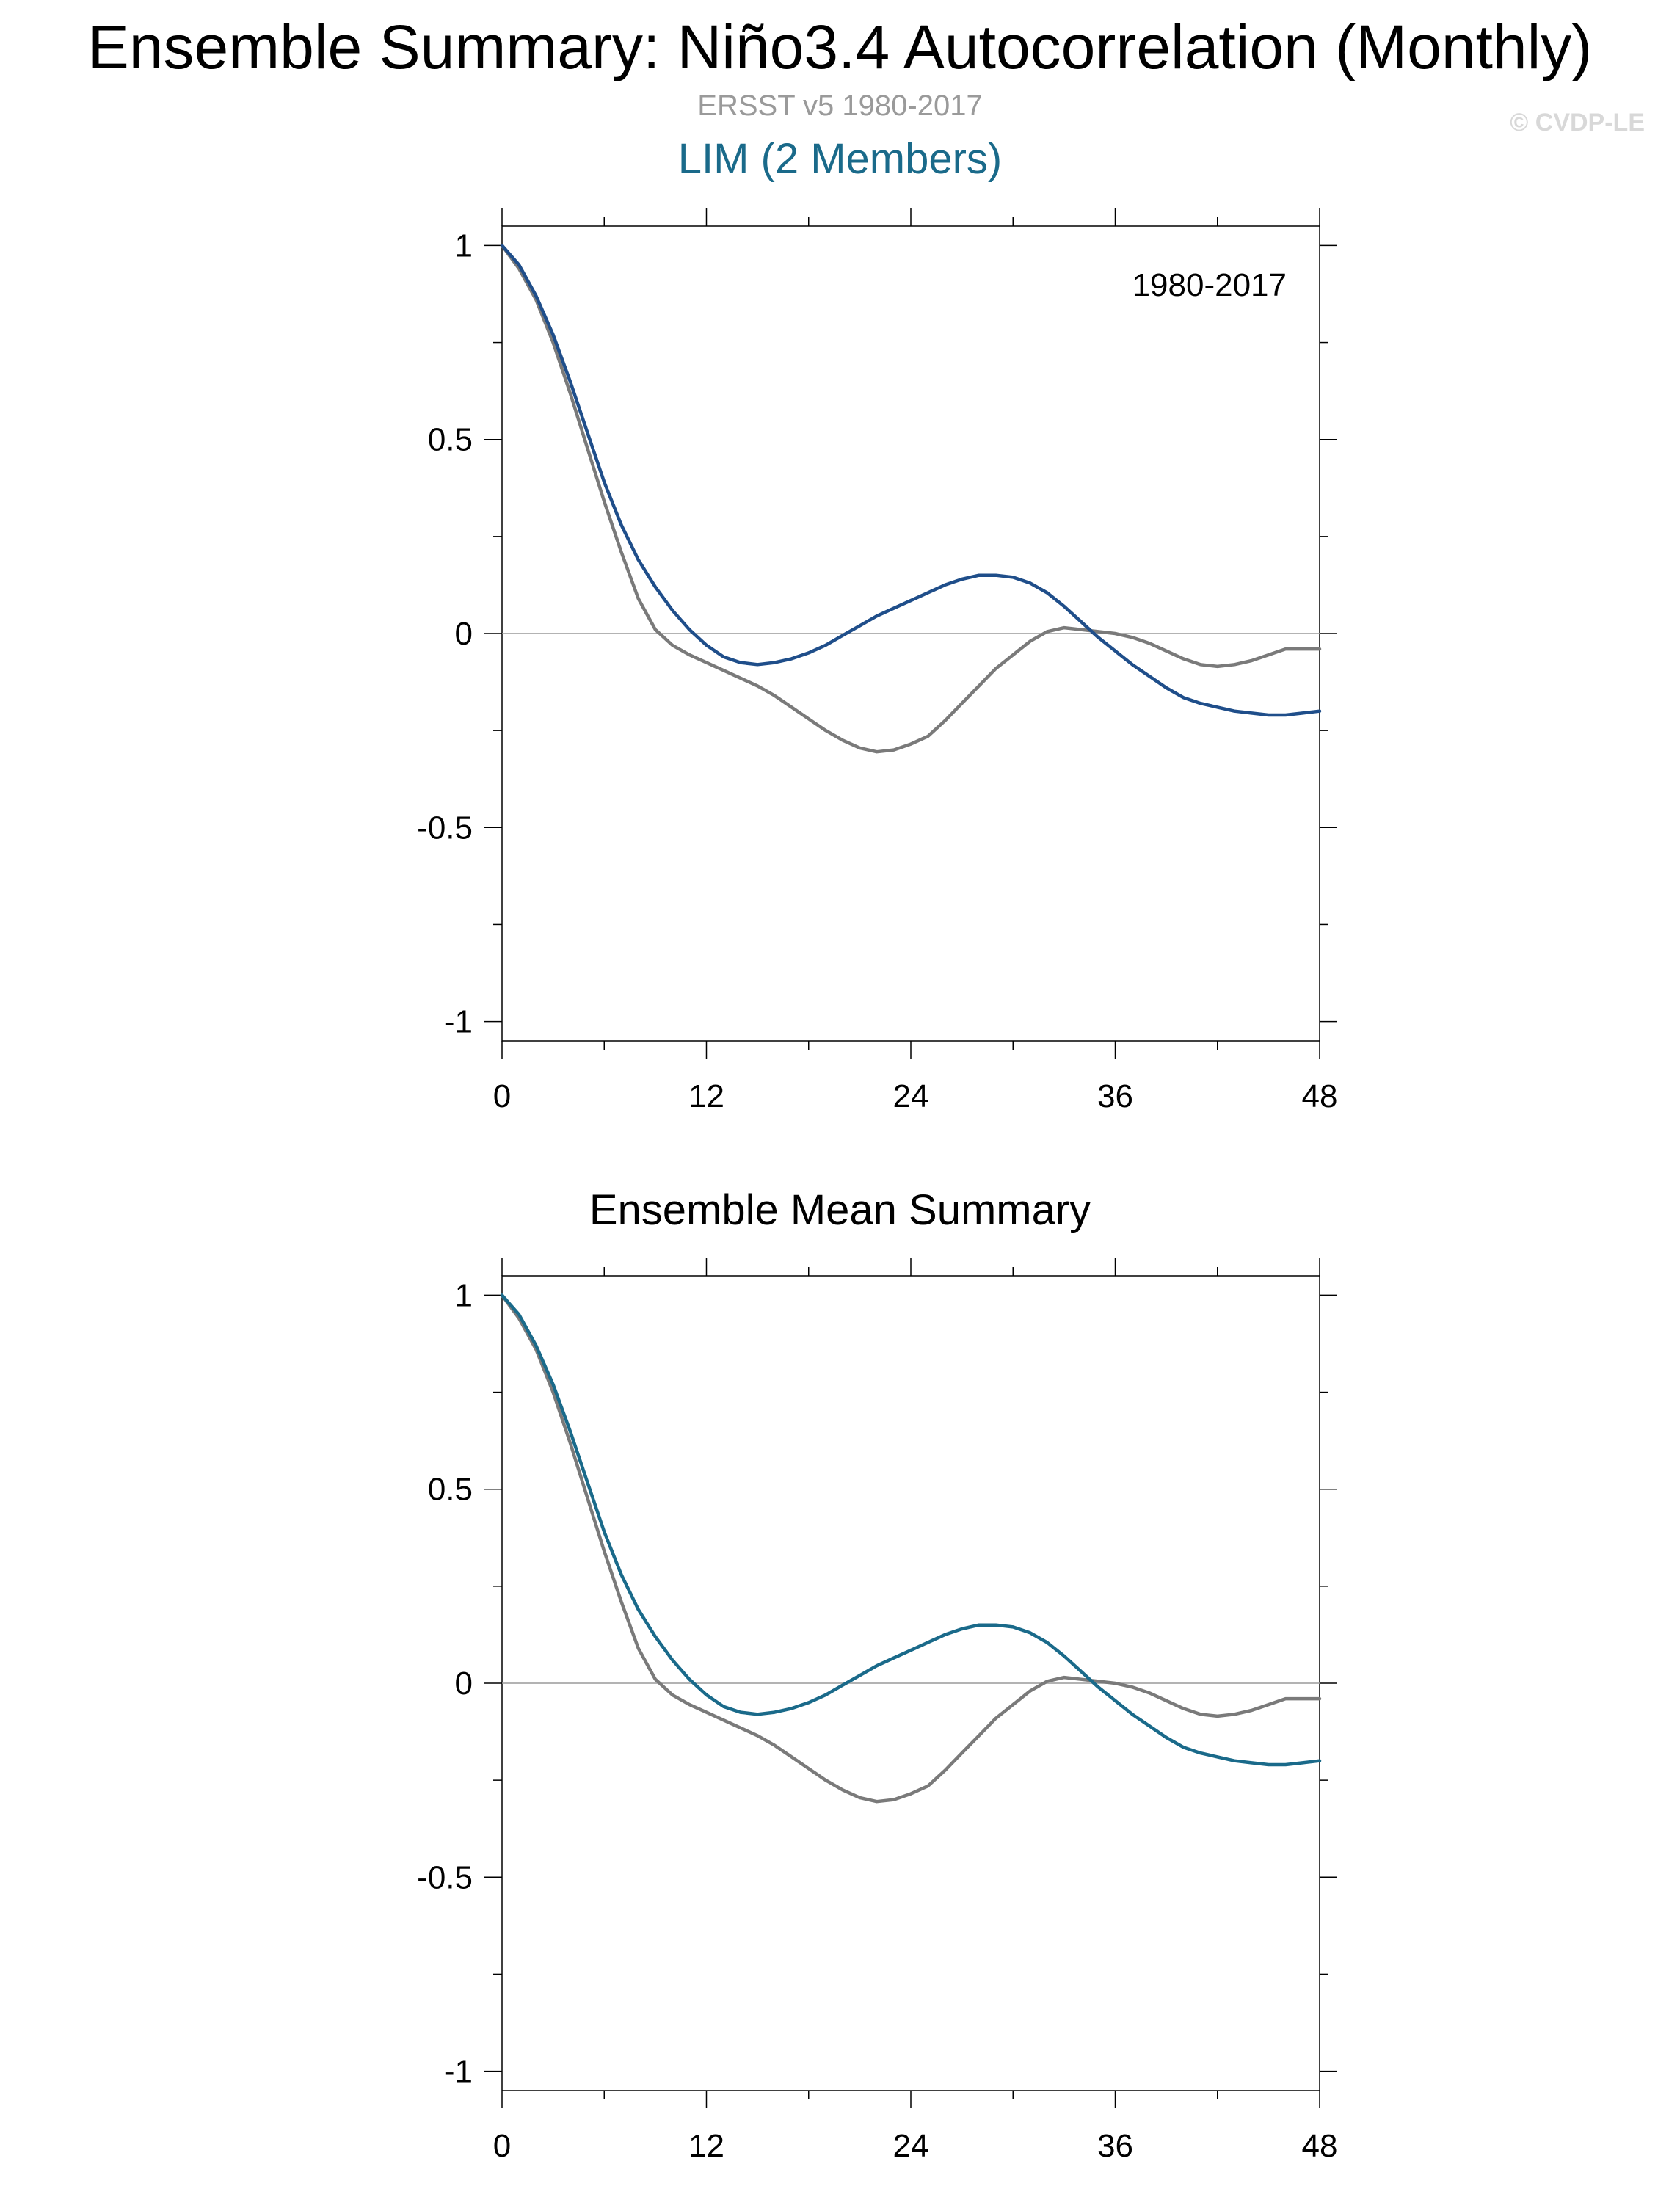  Describe the element at coordinates (840, 159) in the screenshot. I see `panel1-title: LIM (2 Members)` at that location.